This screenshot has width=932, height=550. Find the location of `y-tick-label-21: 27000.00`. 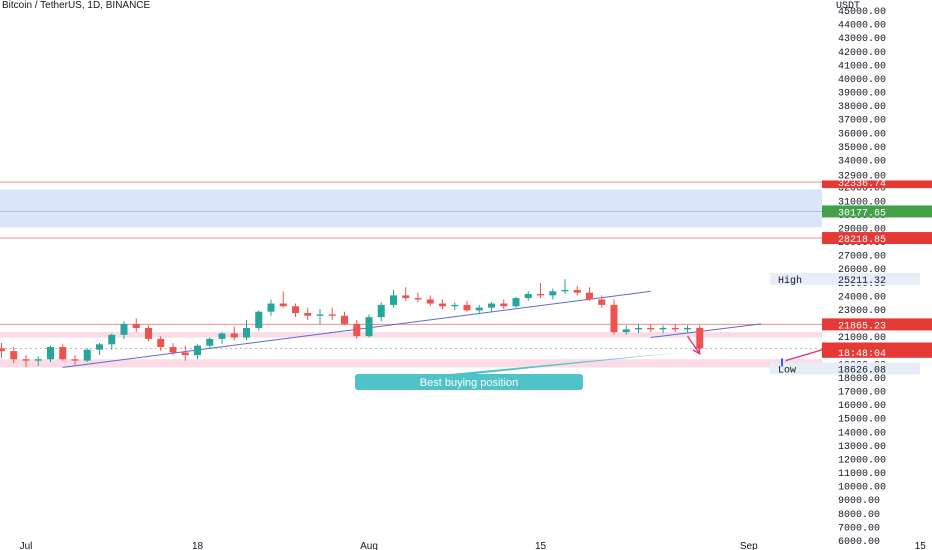

y-tick-label-21: 27000.00 is located at coordinates (862, 257).